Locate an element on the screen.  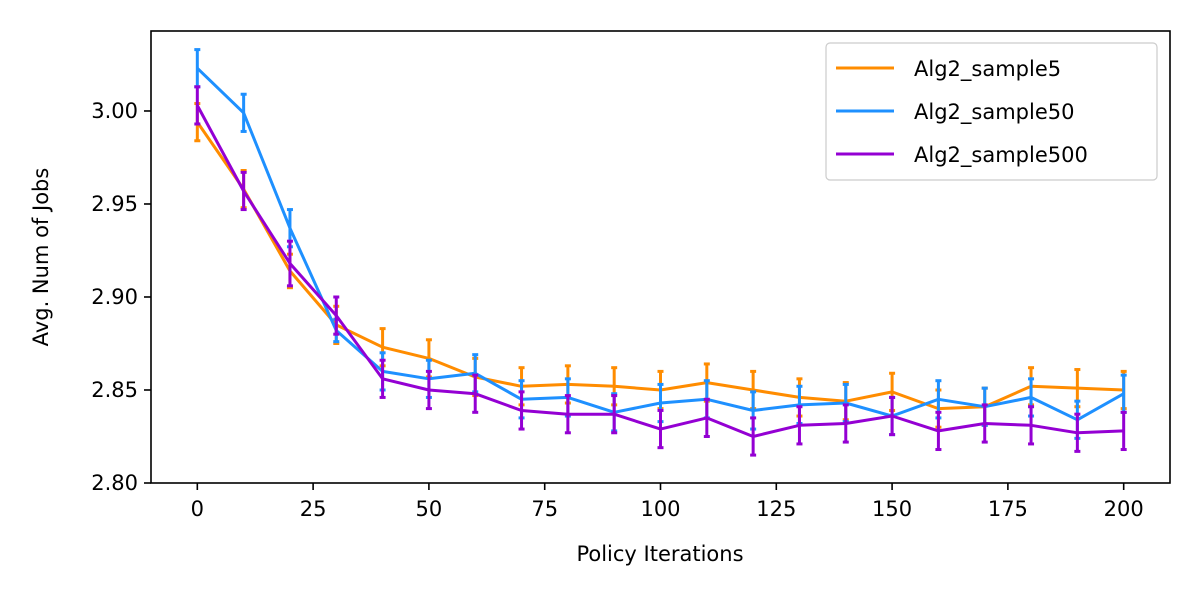
x-axis: 0 25 50 75 100 125 150 175 200 is located at coordinates (667, 502).